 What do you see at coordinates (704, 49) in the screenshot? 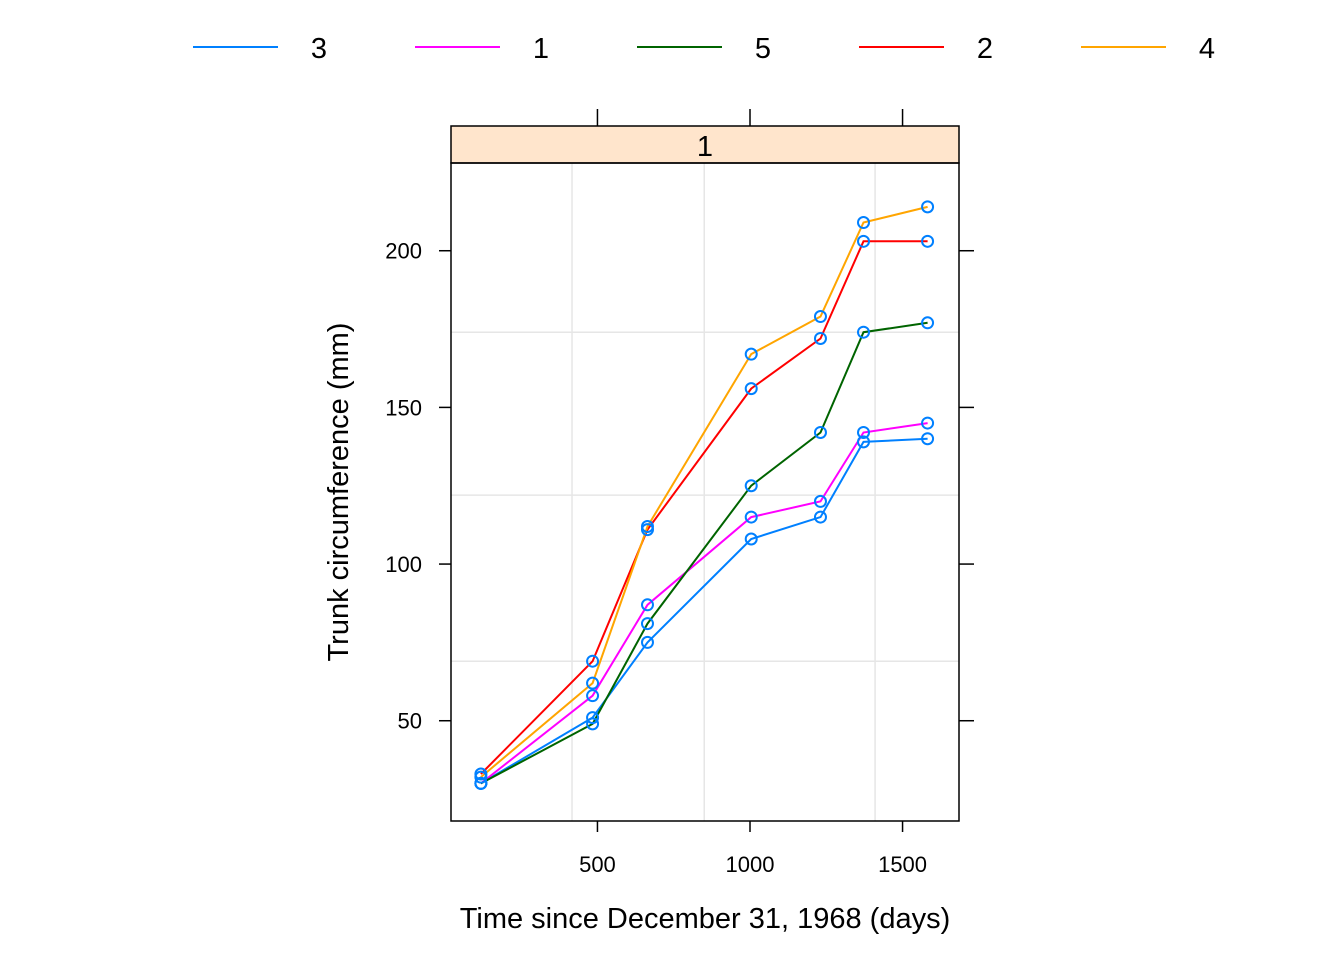
I see `legend: 3 1 5 2 4` at bounding box center [704, 49].